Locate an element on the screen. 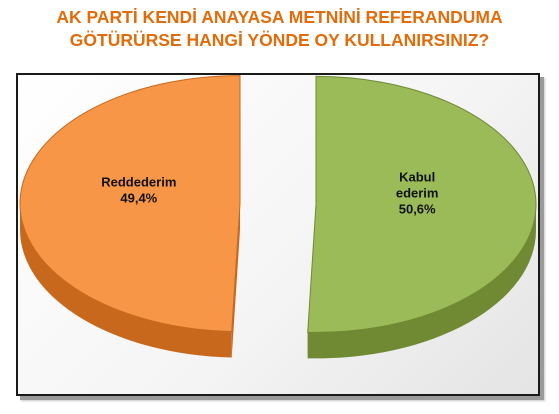  pie-slice-name-0-1: ederim is located at coordinates (417, 193).